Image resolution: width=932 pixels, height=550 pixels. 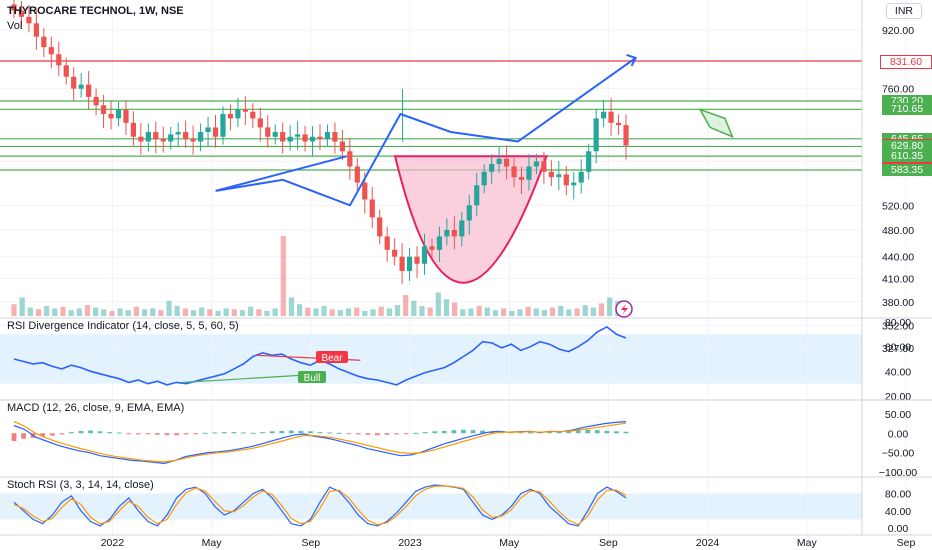 What do you see at coordinates (898, 512) in the screenshot?
I see `stoch-axis-label: 40.00` at bounding box center [898, 512].